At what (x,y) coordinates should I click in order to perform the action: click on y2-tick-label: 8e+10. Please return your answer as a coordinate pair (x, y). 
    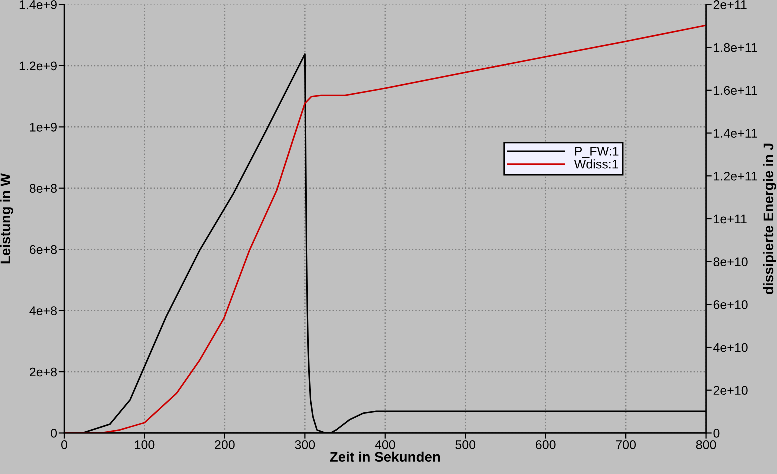
    Looking at the image, I should click on (731, 262).